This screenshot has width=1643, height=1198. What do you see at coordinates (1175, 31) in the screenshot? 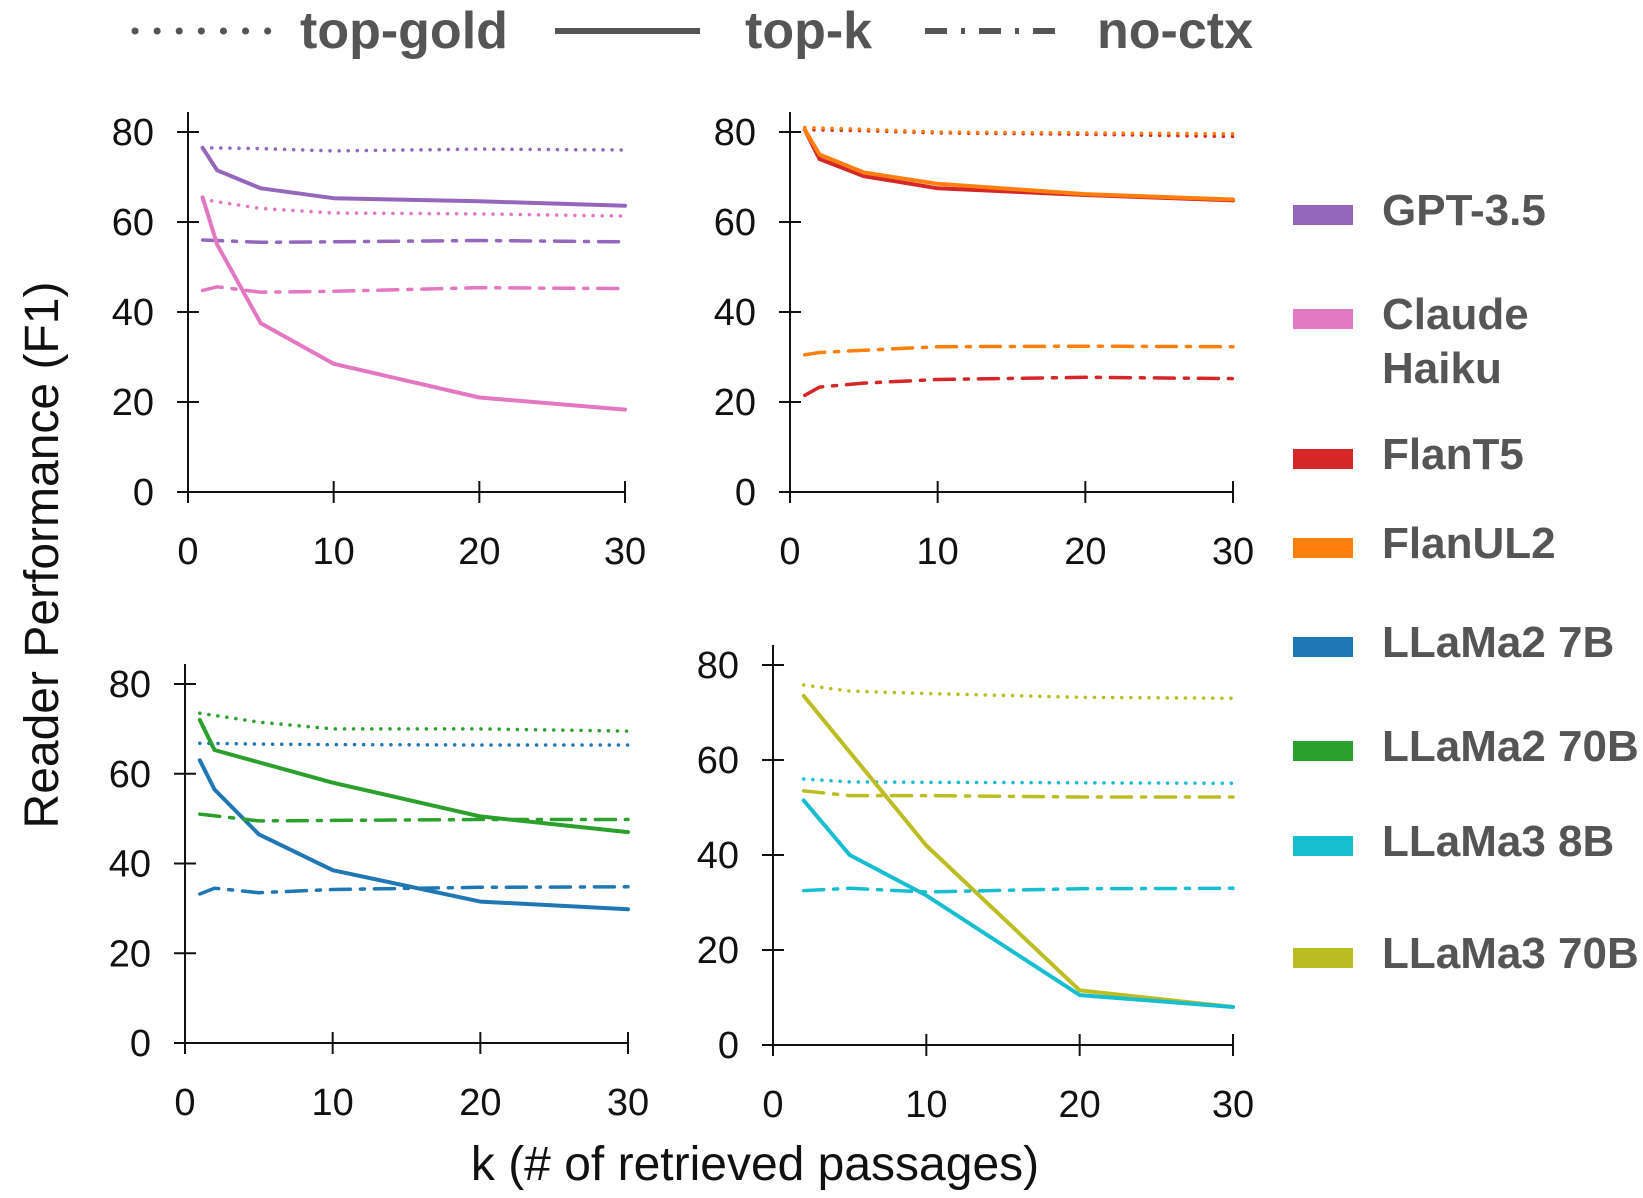
I see `style-legend-label-no-ctx: no-ctx` at bounding box center [1175, 31].